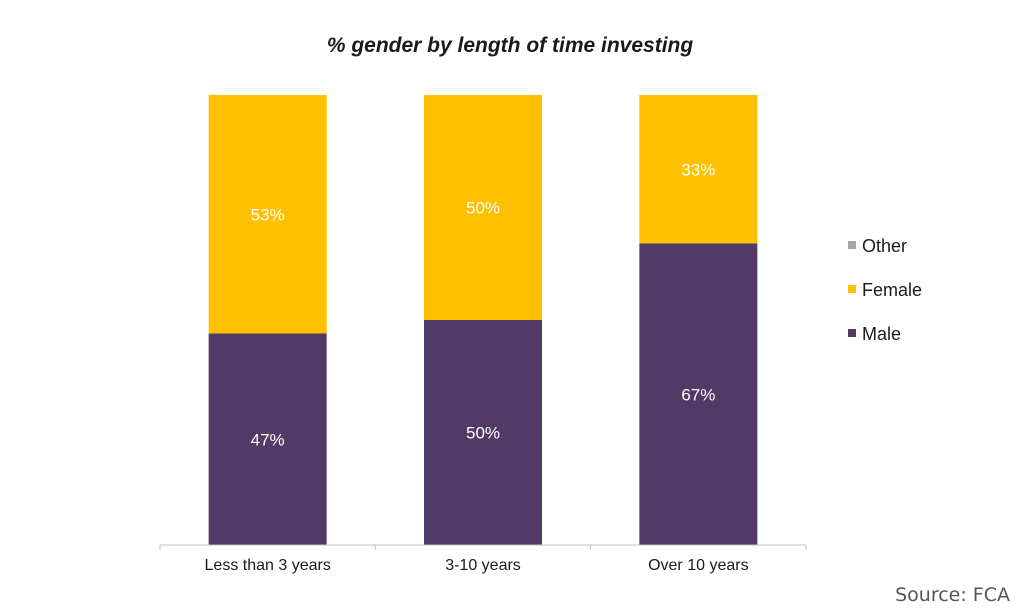 This screenshot has height=614, width=1024. I want to click on legend-swatch-female, so click(852, 289).